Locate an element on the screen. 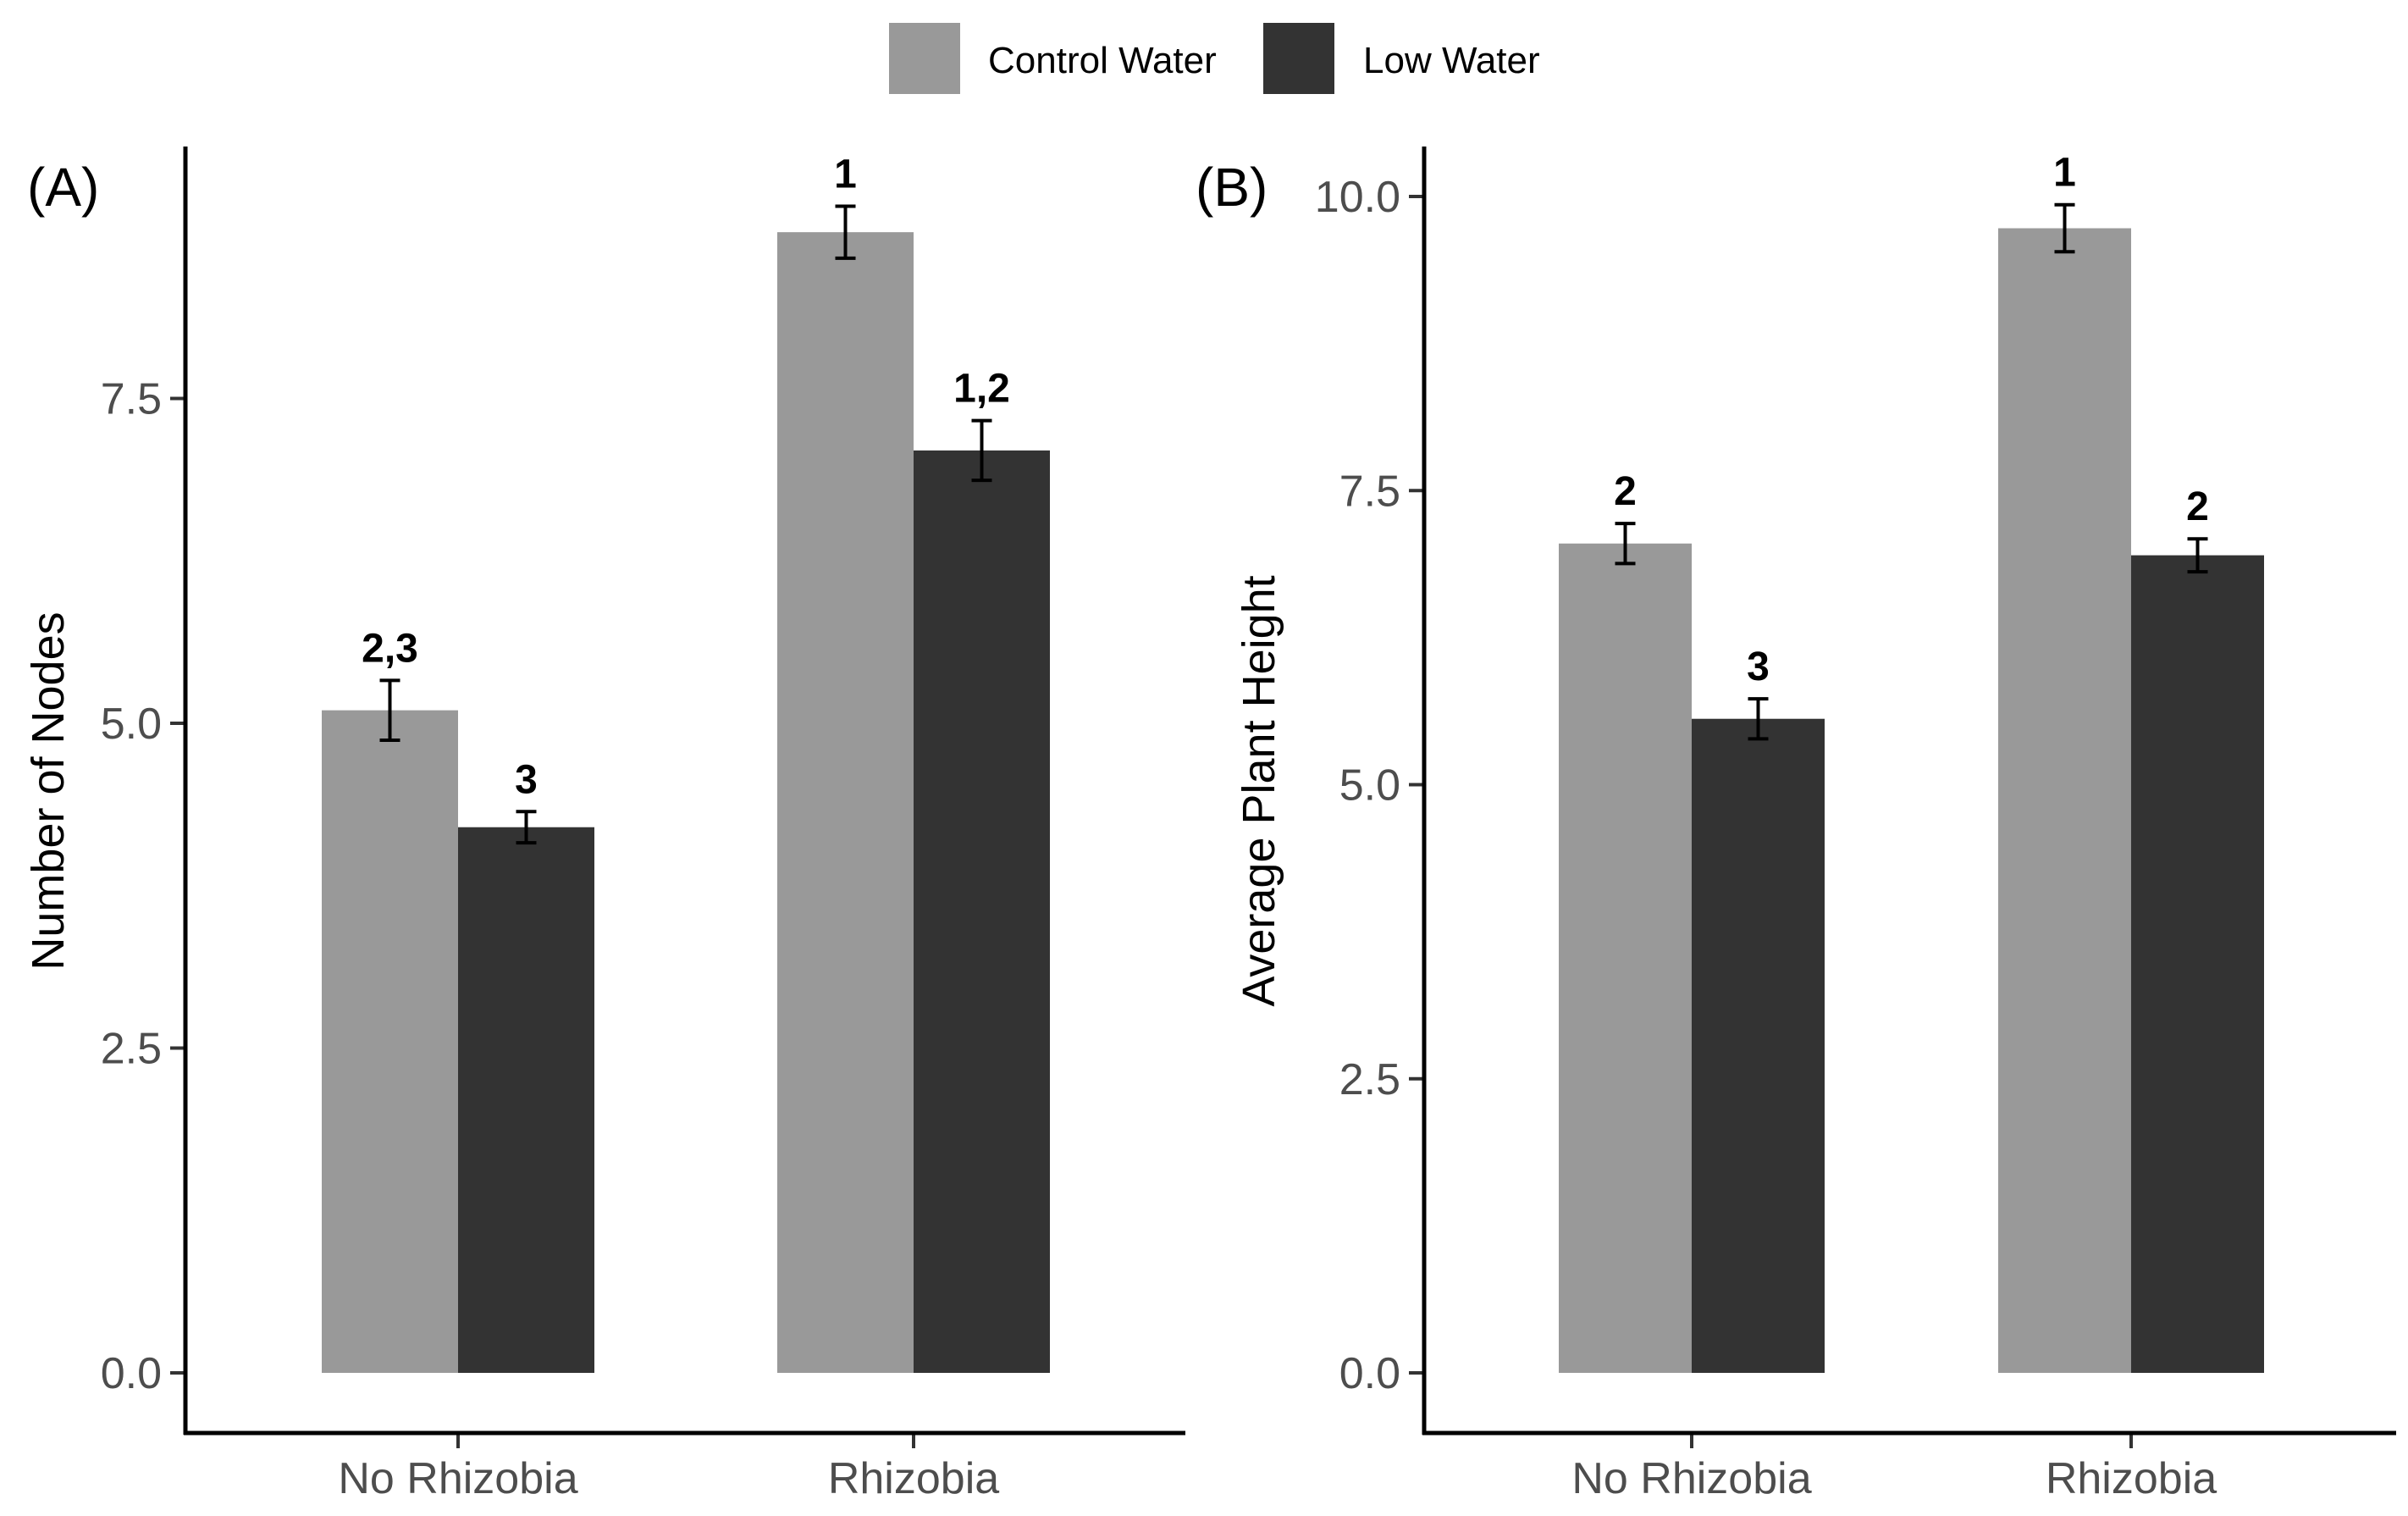  panel-a-y-tick-label: 7.5 is located at coordinates (131, 399).